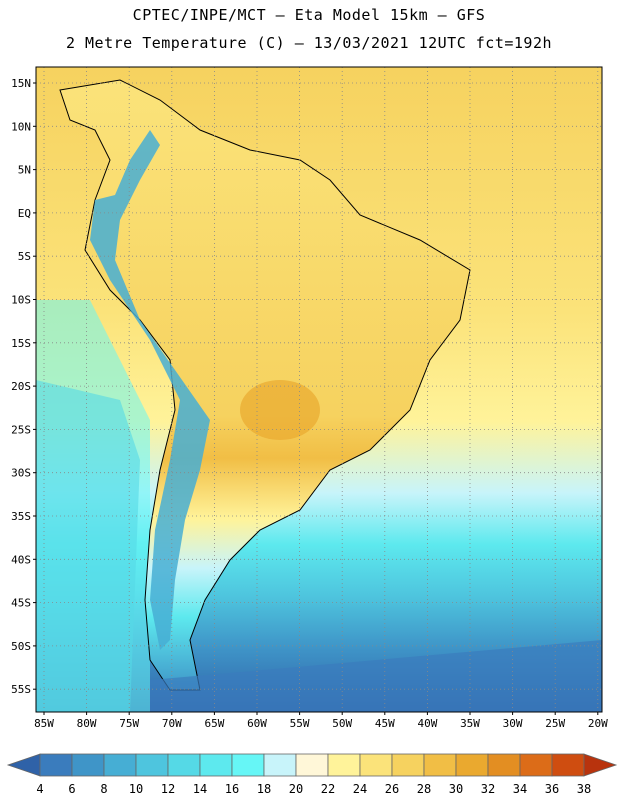  I want to click on colorbar-right-arrow, so click(600, 765).